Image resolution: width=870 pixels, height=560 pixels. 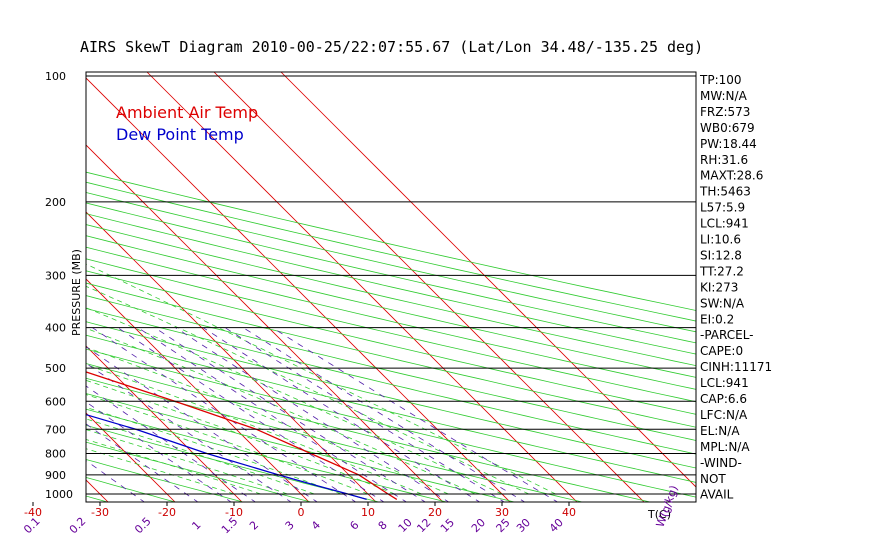 What do you see at coordinates (167, 512) in the screenshot?
I see `bottom-axis-tick-label: -20` at bounding box center [167, 512].